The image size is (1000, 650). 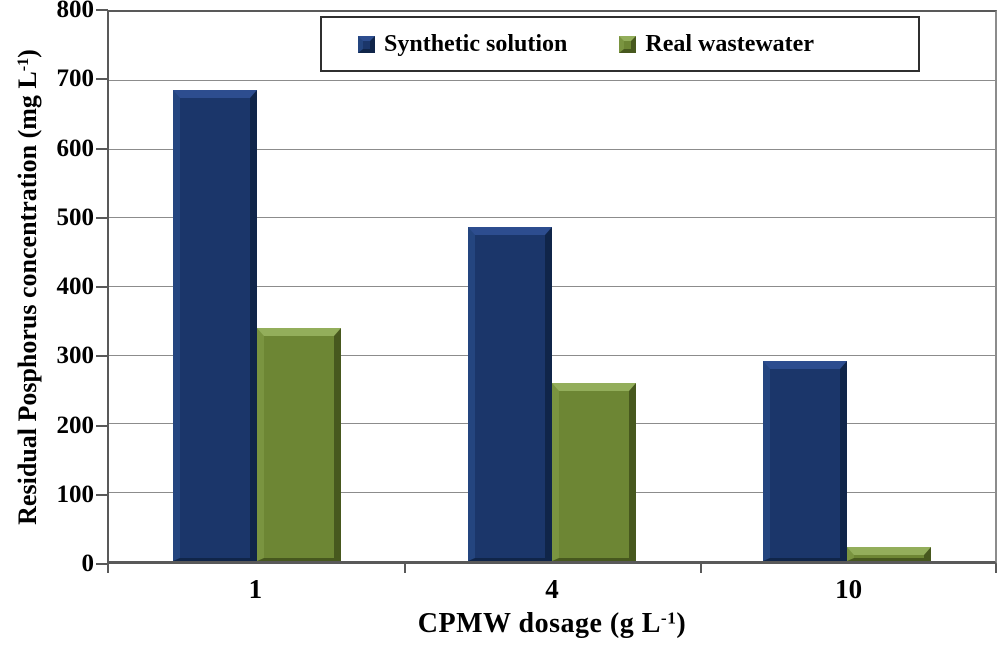 What do you see at coordinates (75, 356) in the screenshot?
I see `y-tick-label-300: 300` at bounding box center [75, 356].